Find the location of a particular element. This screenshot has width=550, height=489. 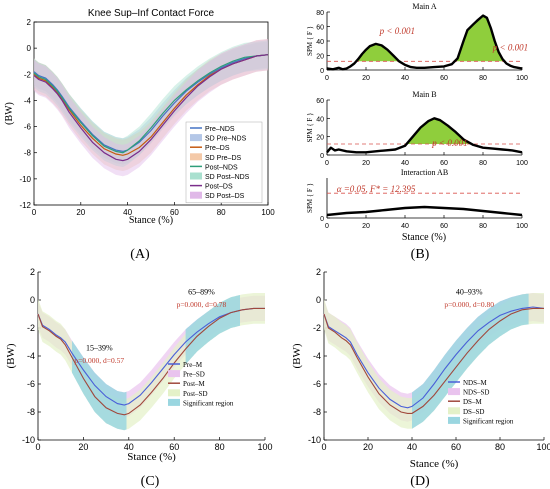

b3-x-tick-label: 20 is located at coordinates (366, 226).